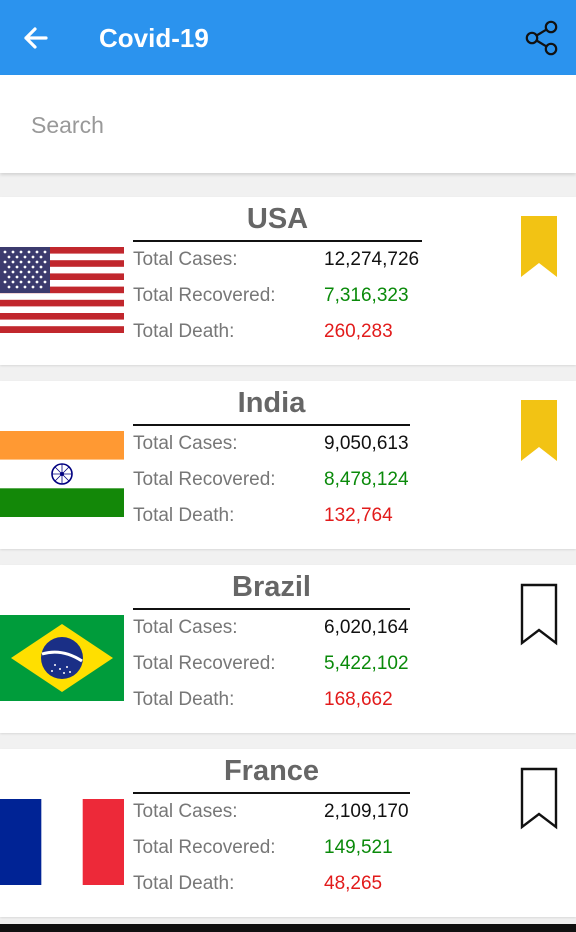 The image size is (576, 932). Describe the element at coordinates (62, 290) in the screenshot. I see `usa-flag` at that location.